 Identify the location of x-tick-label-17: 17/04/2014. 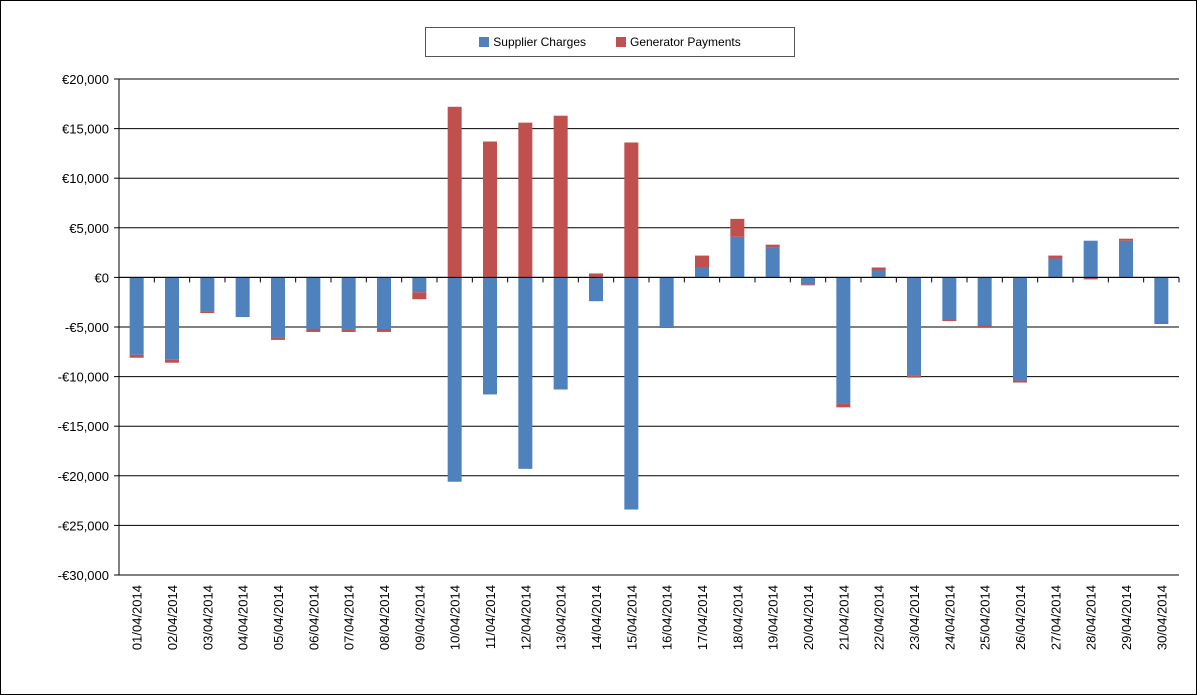
(702, 617).